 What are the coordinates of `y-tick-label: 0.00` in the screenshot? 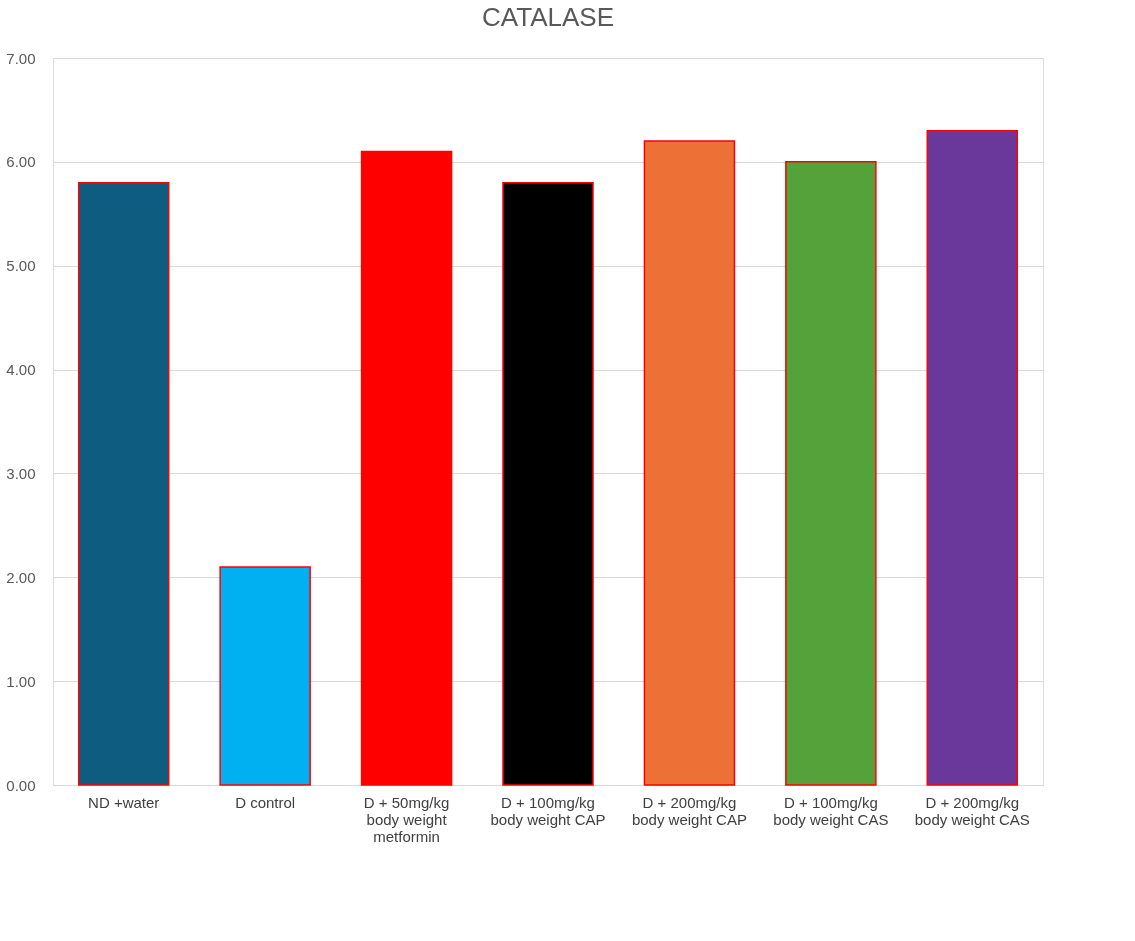 It's located at (21, 785).